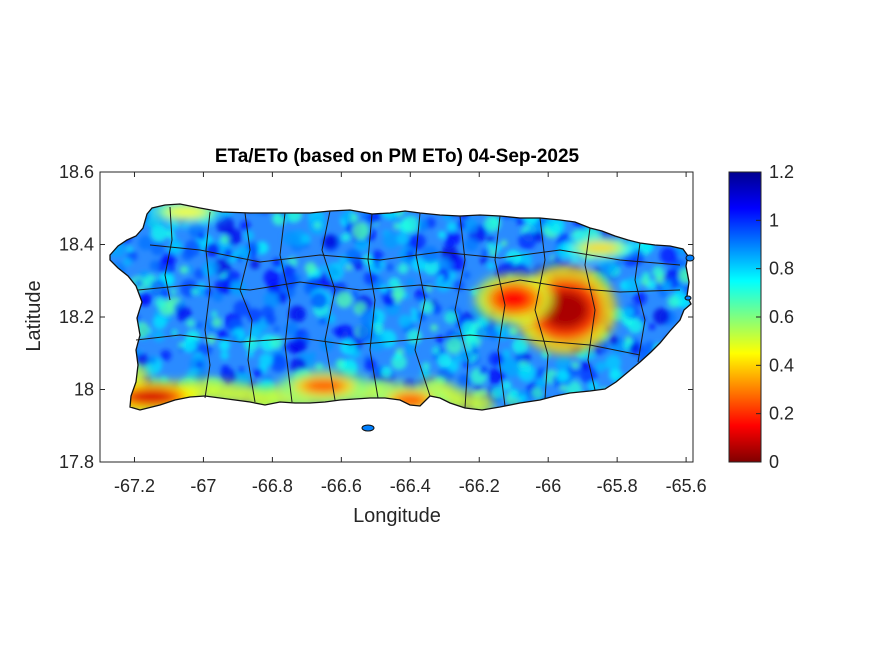  I want to click on y-tick-label: 18.6, so click(76, 172).